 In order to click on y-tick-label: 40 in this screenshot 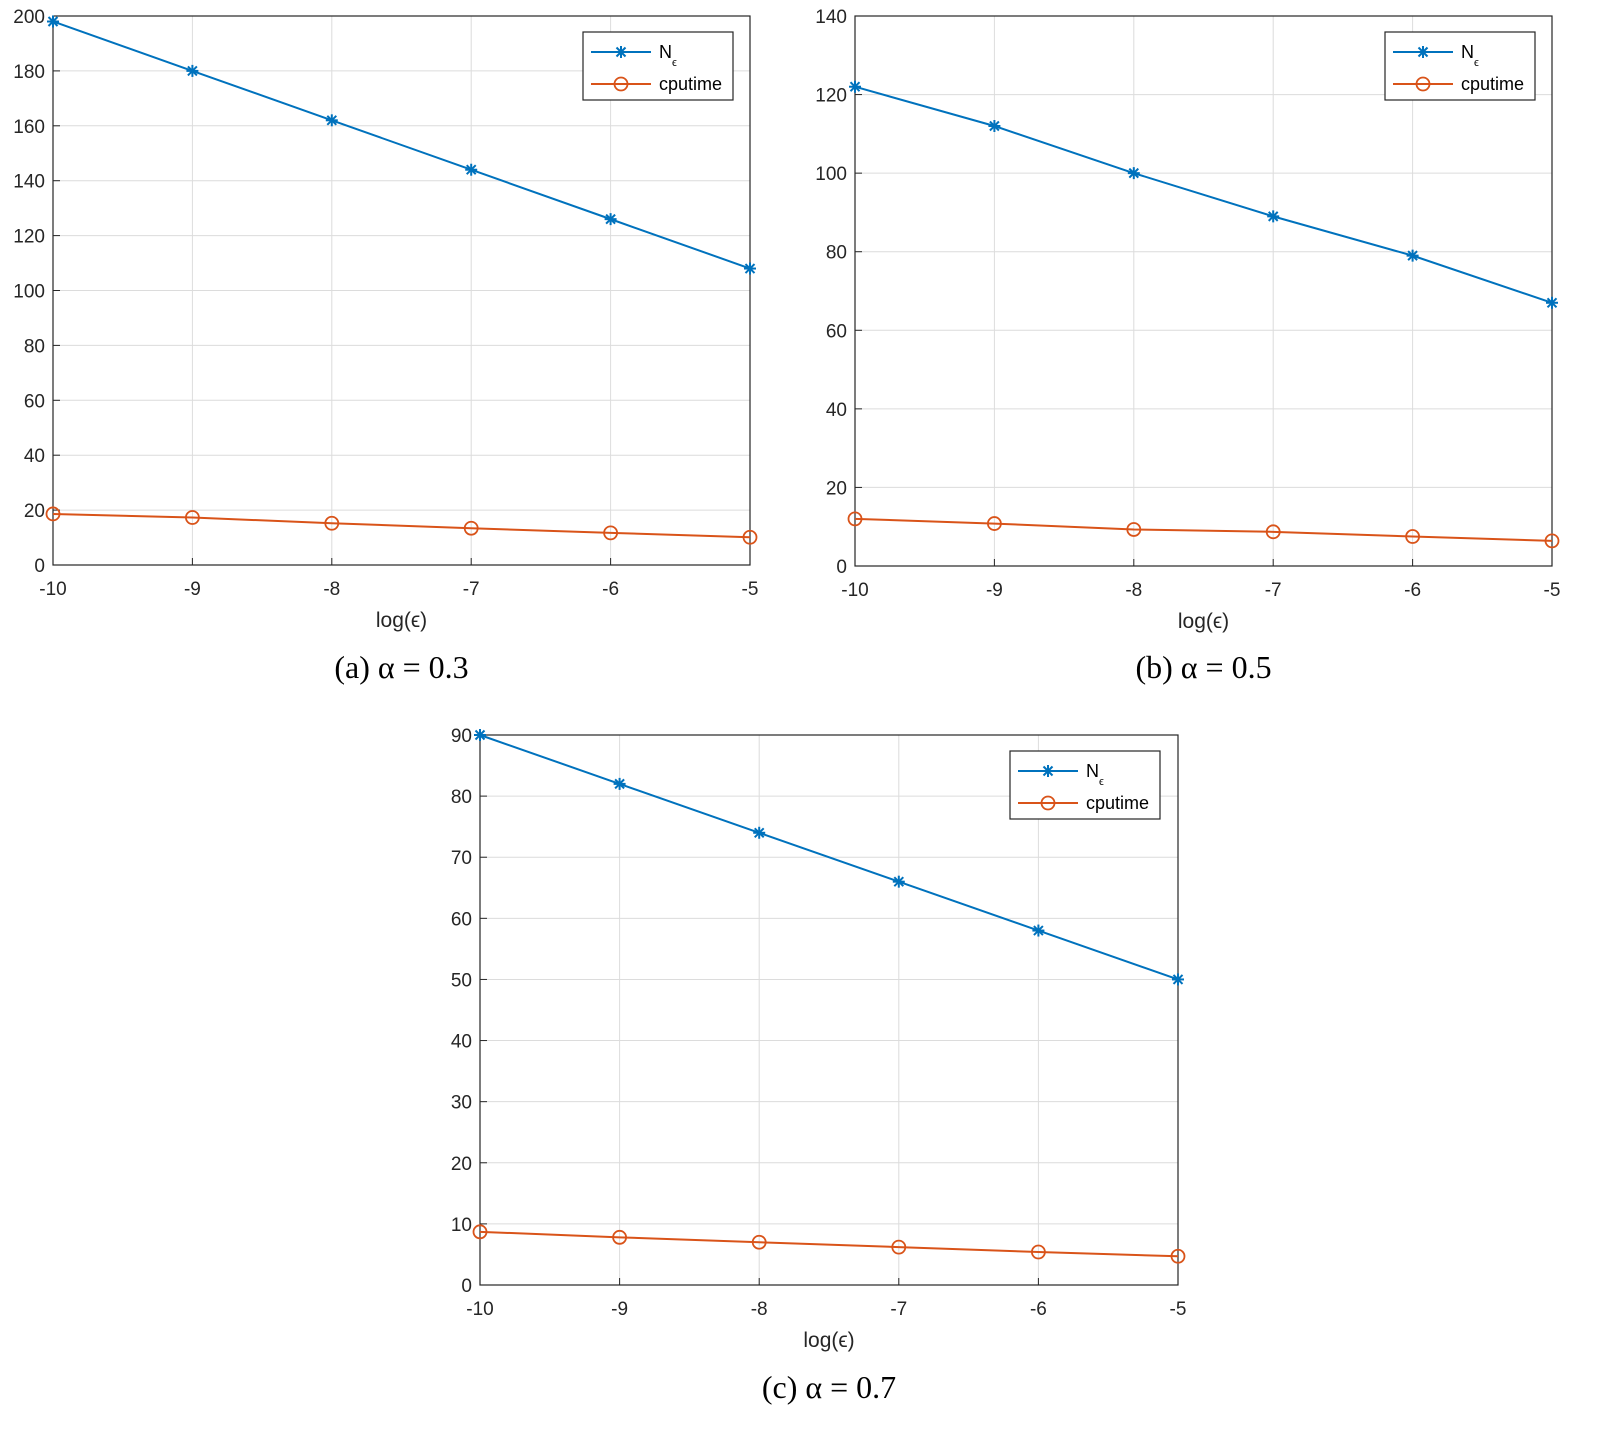, I will do `click(34, 456)`.